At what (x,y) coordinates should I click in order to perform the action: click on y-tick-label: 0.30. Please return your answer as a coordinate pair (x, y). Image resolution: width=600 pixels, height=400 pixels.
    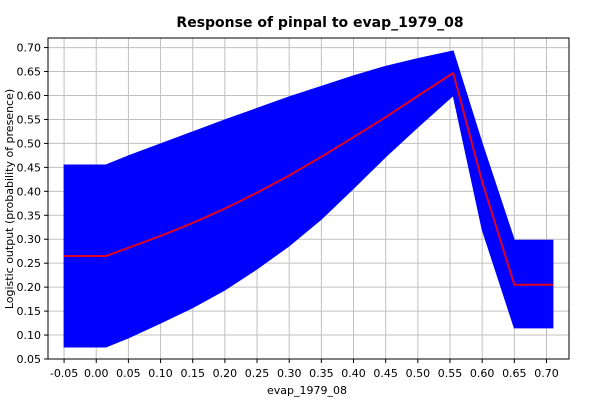
    Looking at the image, I should click on (29, 239).